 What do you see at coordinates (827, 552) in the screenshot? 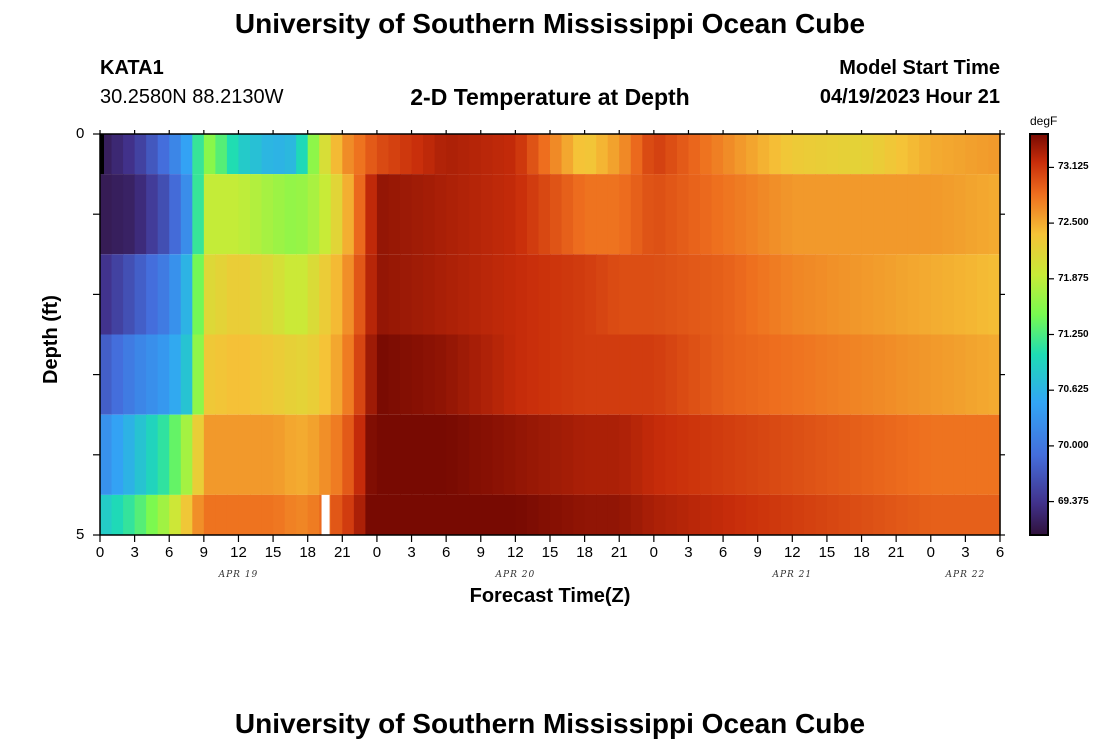
I see `x-tick-label: 15` at bounding box center [827, 552].